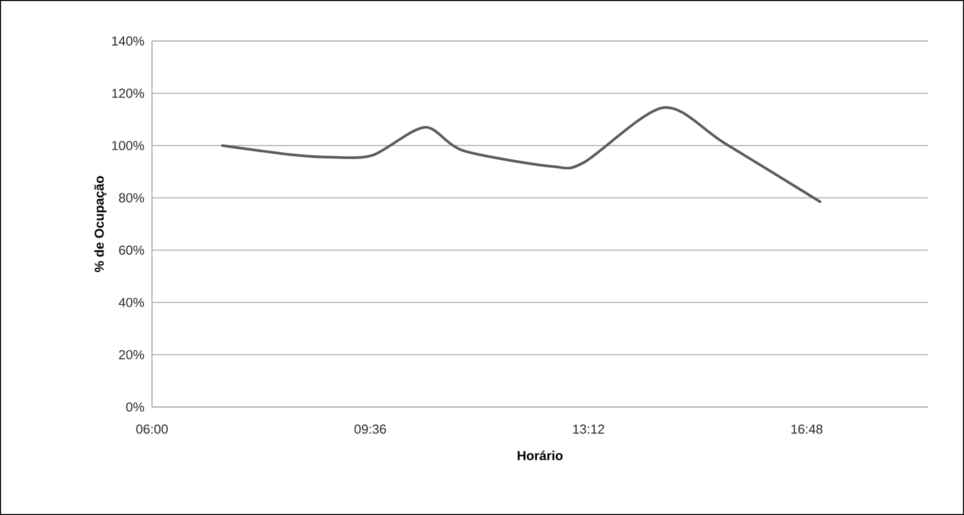 The image size is (964, 515). Describe the element at coordinates (100, 224) in the screenshot. I see `y-axis-title: % de Ocupação` at that location.